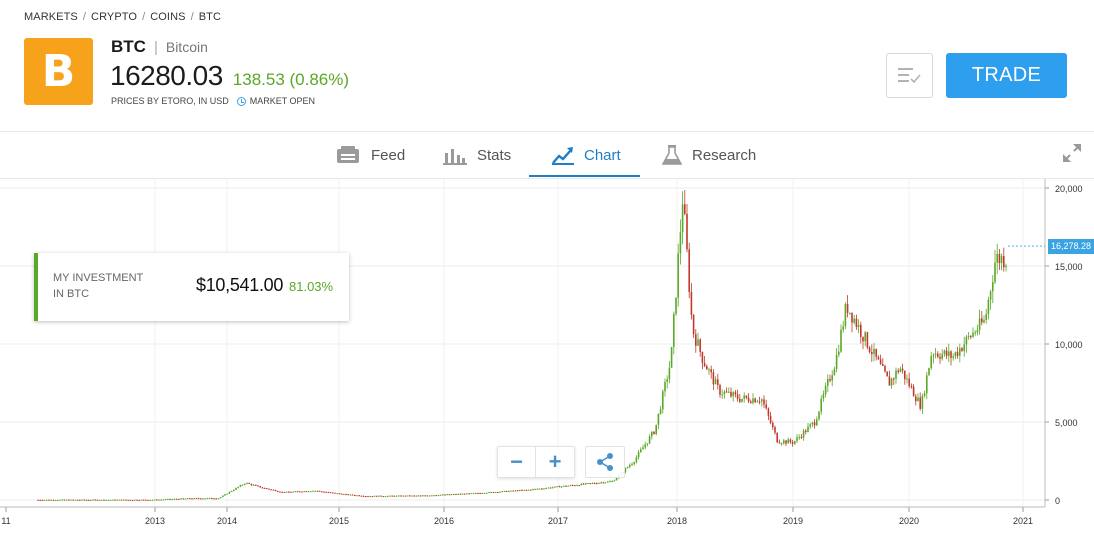  What do you see at coordinates (229, 76) in the screenshot?
I see `price-row: 16280.03 138.53 (0.86%)` at bounding box center [229, 76].